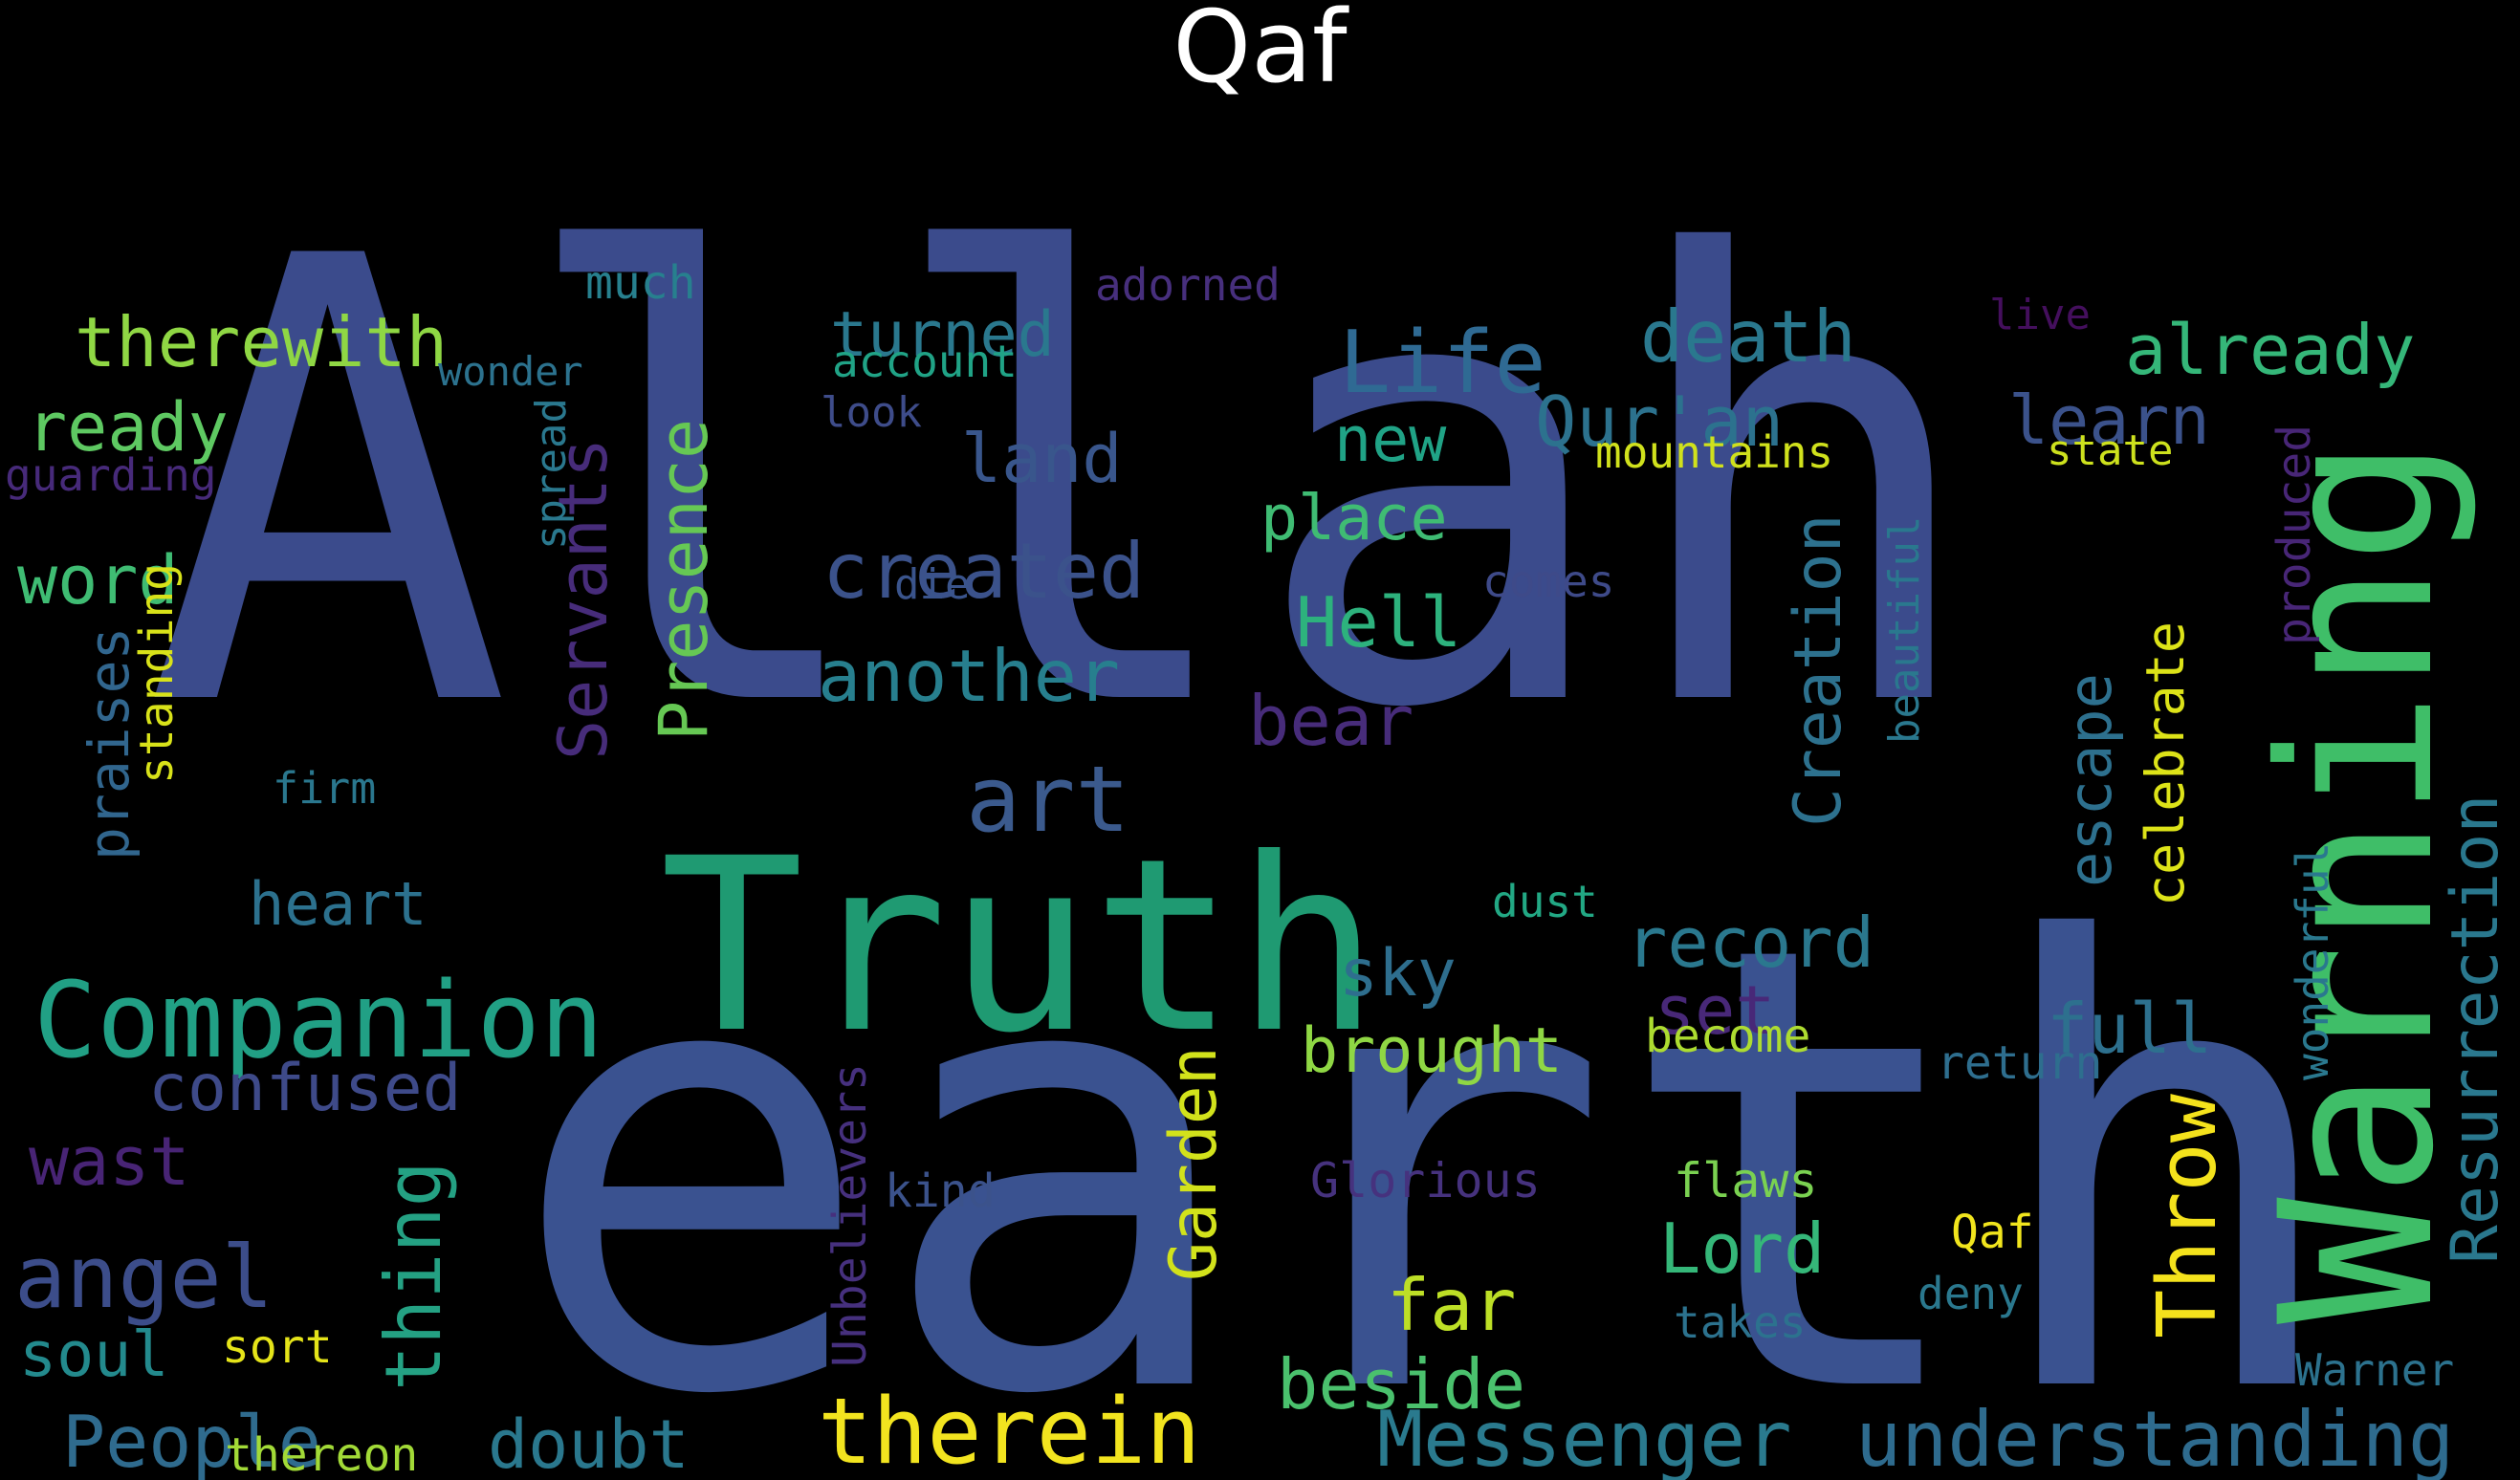  What do you see at coordinates (1425, 1180) in the screenshot?
I see `cloud-word: Glorious` at bounding box center [1425, 1180].